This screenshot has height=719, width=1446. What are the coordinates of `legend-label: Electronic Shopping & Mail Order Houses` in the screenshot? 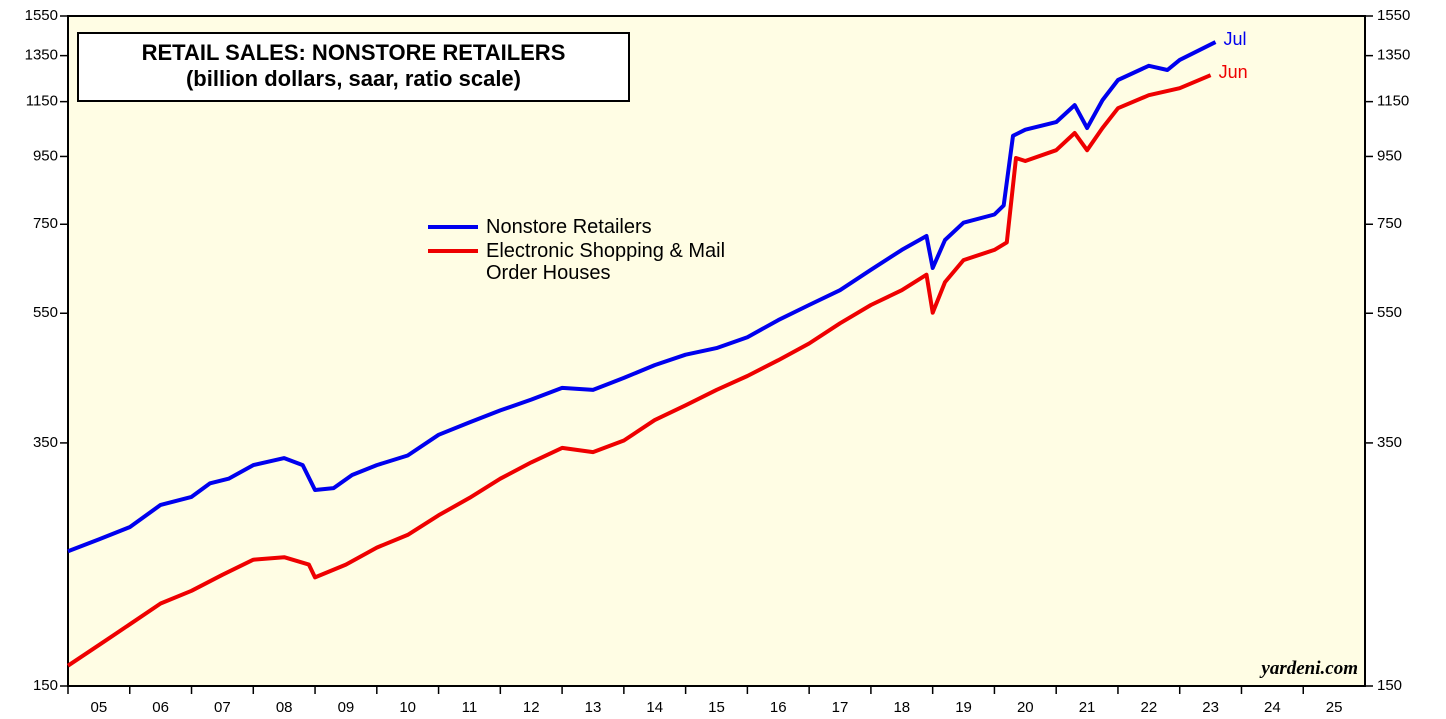 It's located at (606, 262).